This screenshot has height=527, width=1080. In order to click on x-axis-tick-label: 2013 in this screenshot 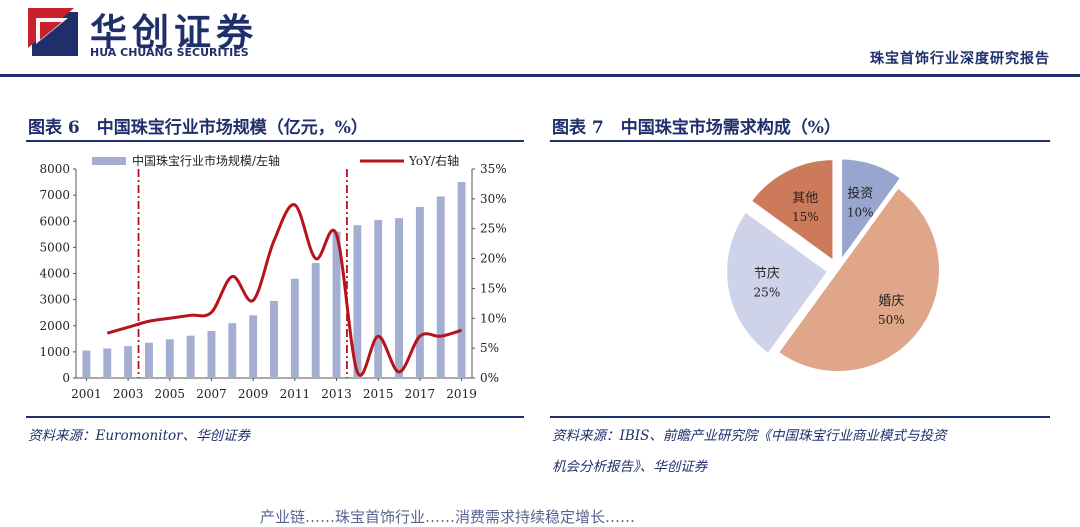, I will do `click(336, 394)`.